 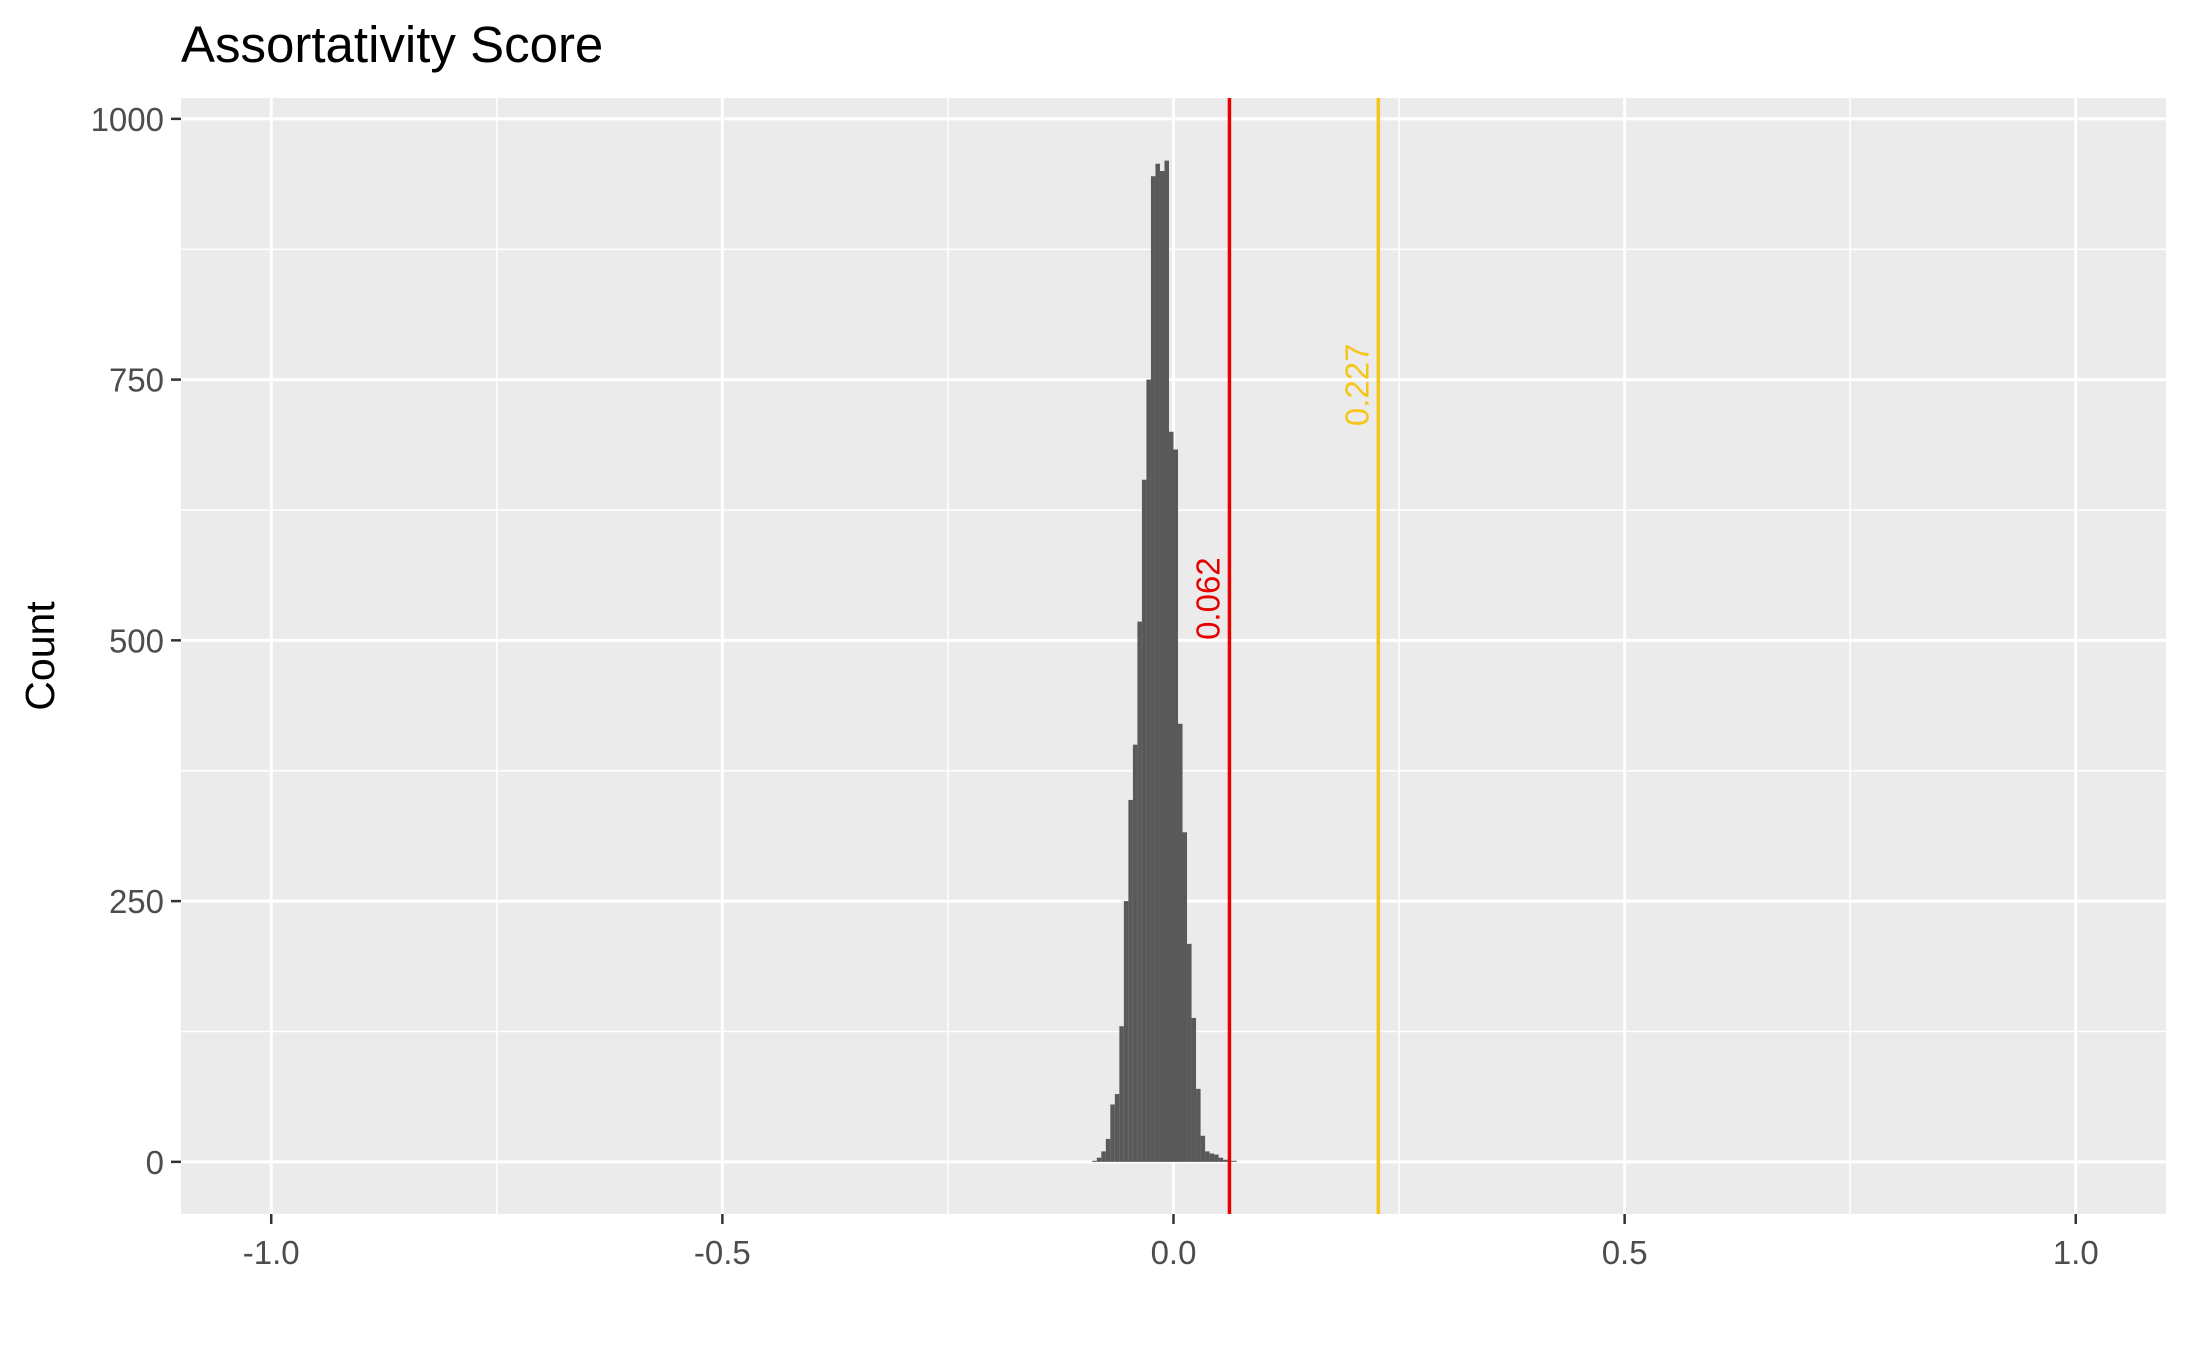 What do you see at coordinates (271, 1252) in the screenshot?
I see `x-tick-label: -1.0` at bounding box center [271, 1252].